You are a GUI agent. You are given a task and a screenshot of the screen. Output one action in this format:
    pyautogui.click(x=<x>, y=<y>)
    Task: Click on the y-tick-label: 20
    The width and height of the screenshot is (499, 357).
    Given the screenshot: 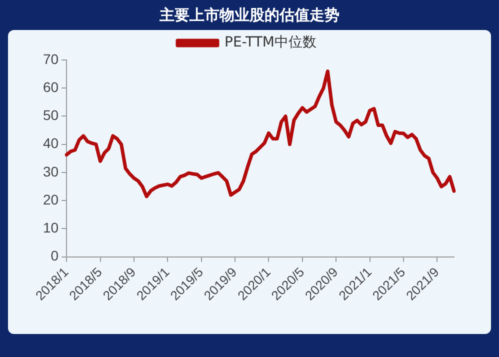 What is the action you would take?
    pyautogui.click(x=50, y=199)
    